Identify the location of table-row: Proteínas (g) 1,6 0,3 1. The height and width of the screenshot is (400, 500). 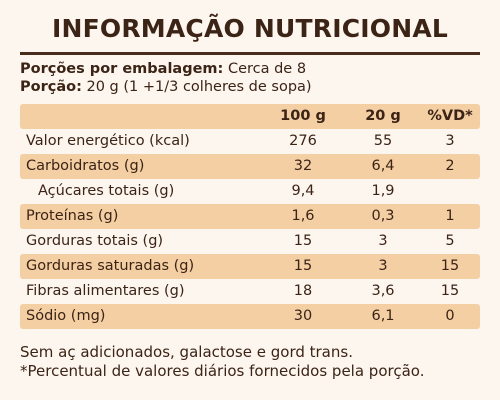
(250, 216).